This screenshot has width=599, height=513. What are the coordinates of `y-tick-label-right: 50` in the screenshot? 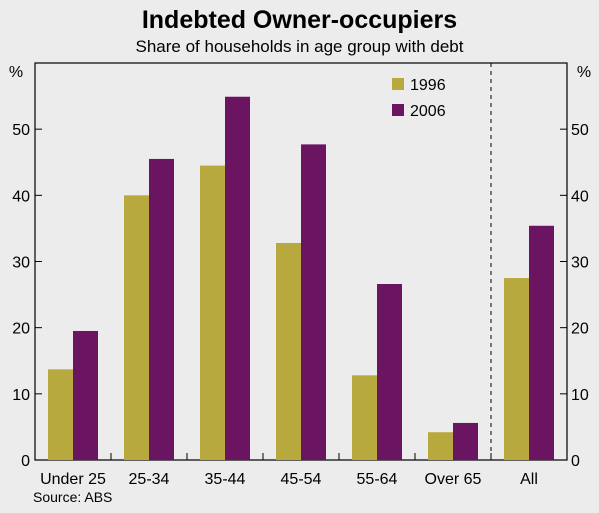 It's located at (580, 130).